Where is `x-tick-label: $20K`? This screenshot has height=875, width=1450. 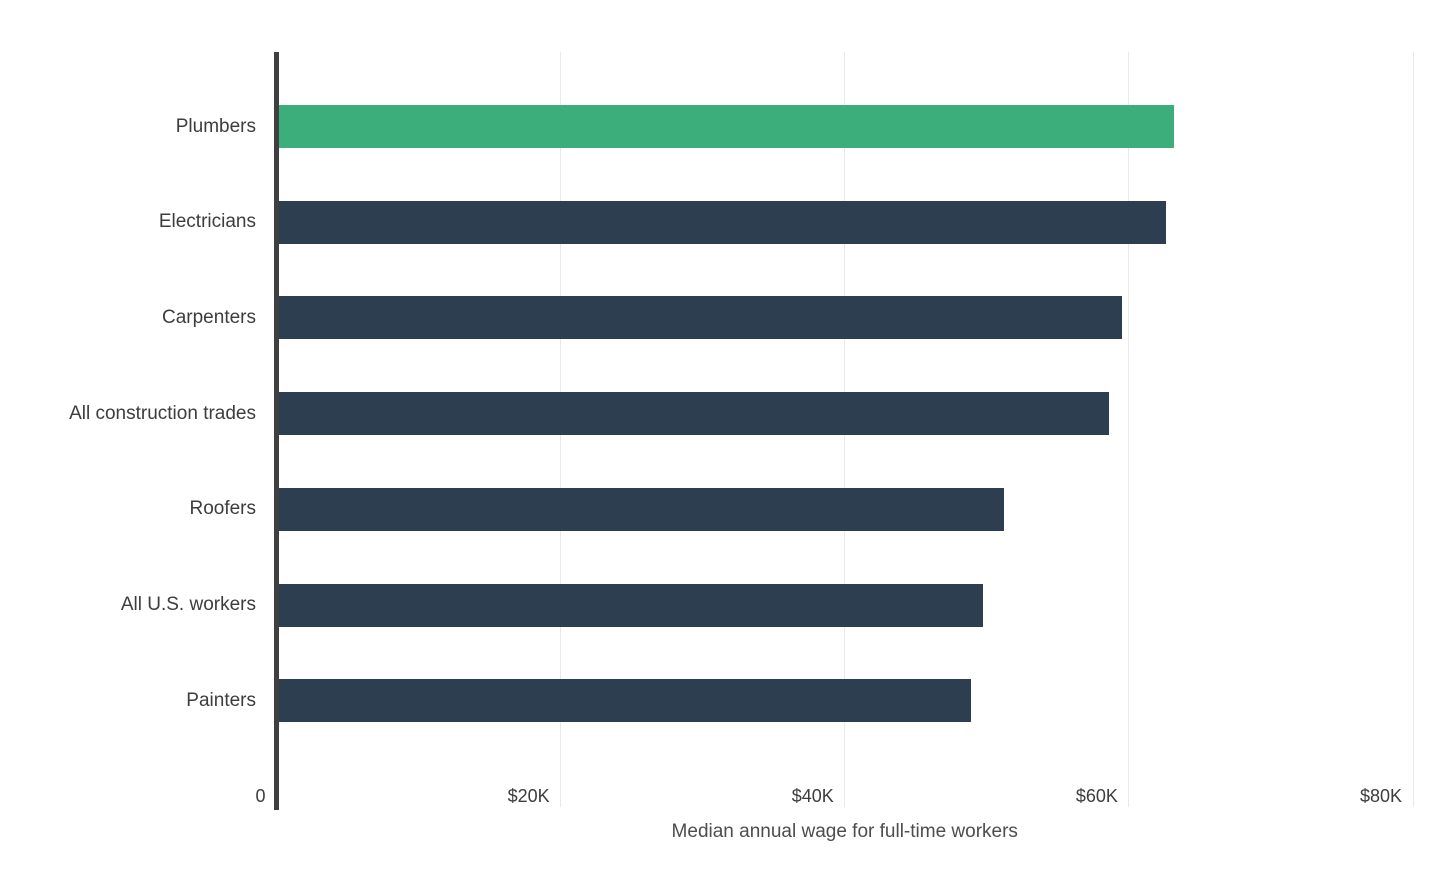
x-tick-label: $20K is located at coordinates (528, 796).